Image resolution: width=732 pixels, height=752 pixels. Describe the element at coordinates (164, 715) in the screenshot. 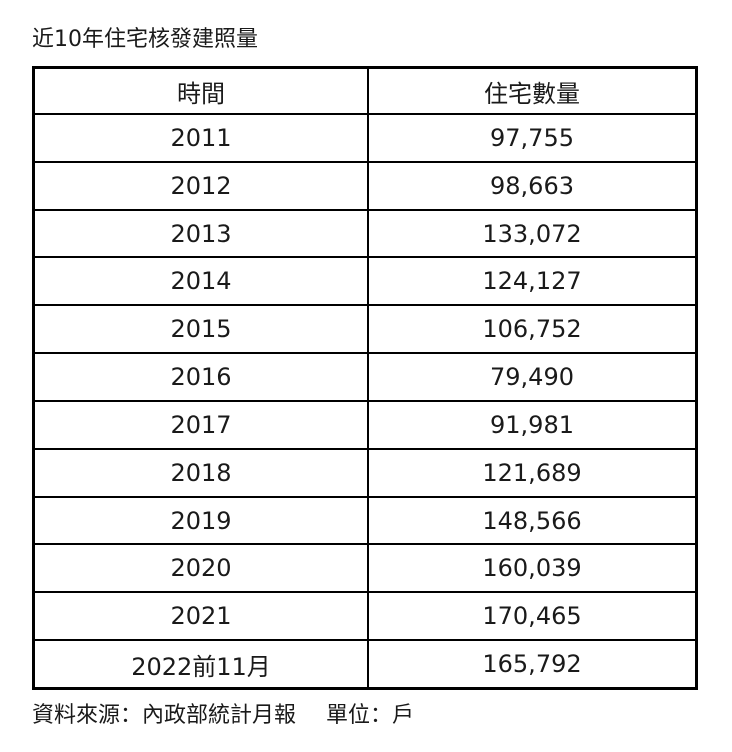

I see `source-text: 資料來源：內政部統計月報` at that location.